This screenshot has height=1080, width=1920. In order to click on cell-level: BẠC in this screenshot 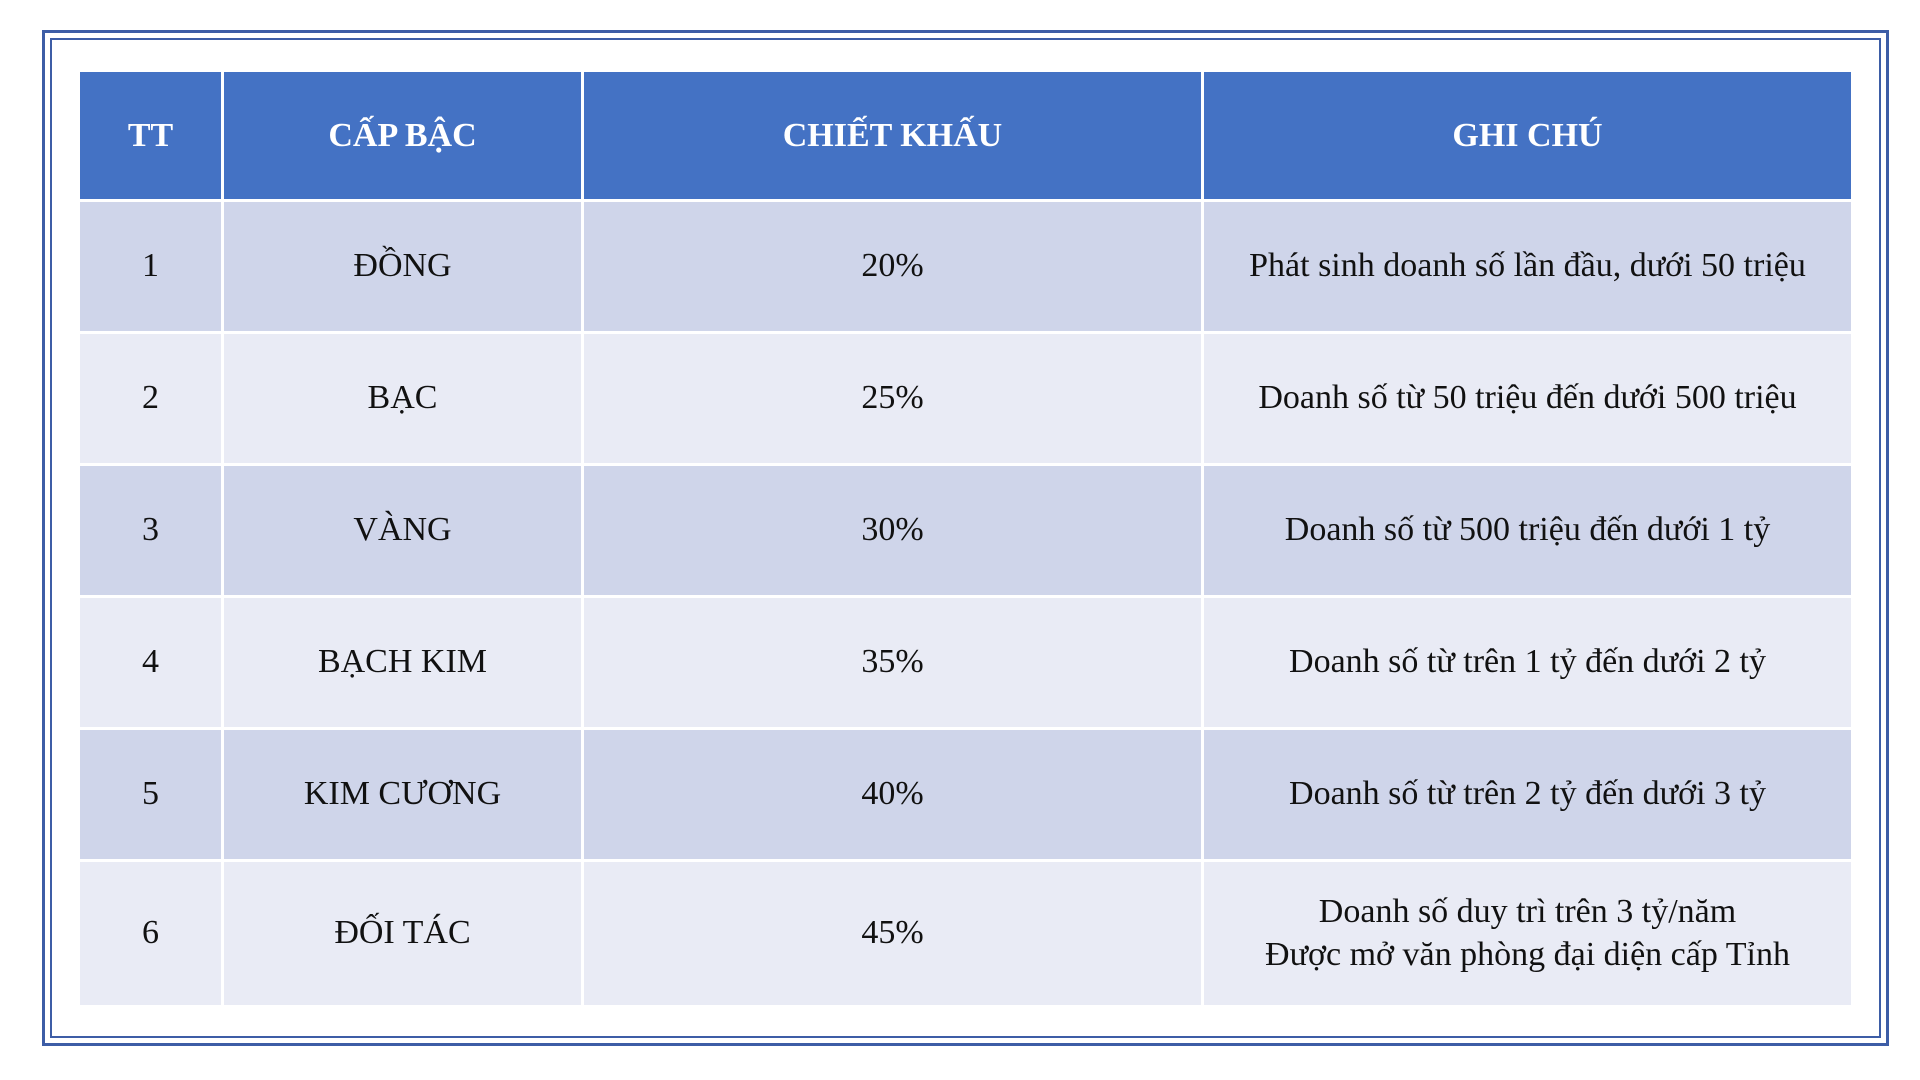, I will do `click(402, 398)`.